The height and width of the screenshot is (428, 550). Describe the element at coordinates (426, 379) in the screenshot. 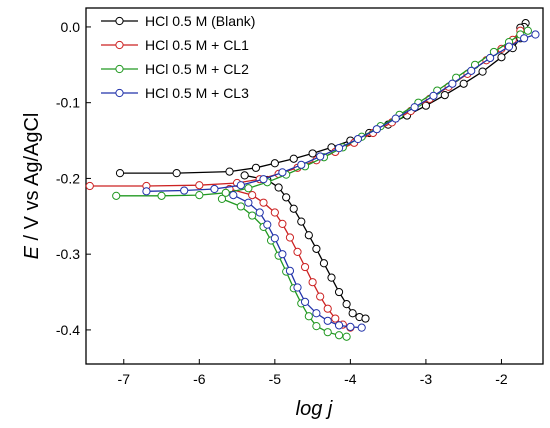

I see `x-tick-label: -3` at that location.